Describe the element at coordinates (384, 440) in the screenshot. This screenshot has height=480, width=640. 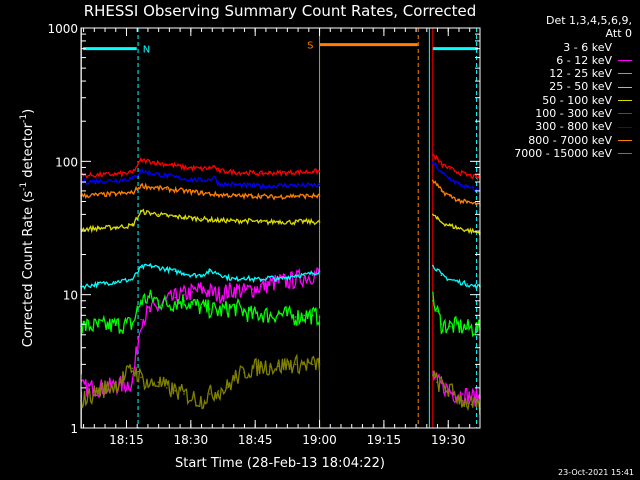
I see `x-tick-label-4: 19:15` at that location.